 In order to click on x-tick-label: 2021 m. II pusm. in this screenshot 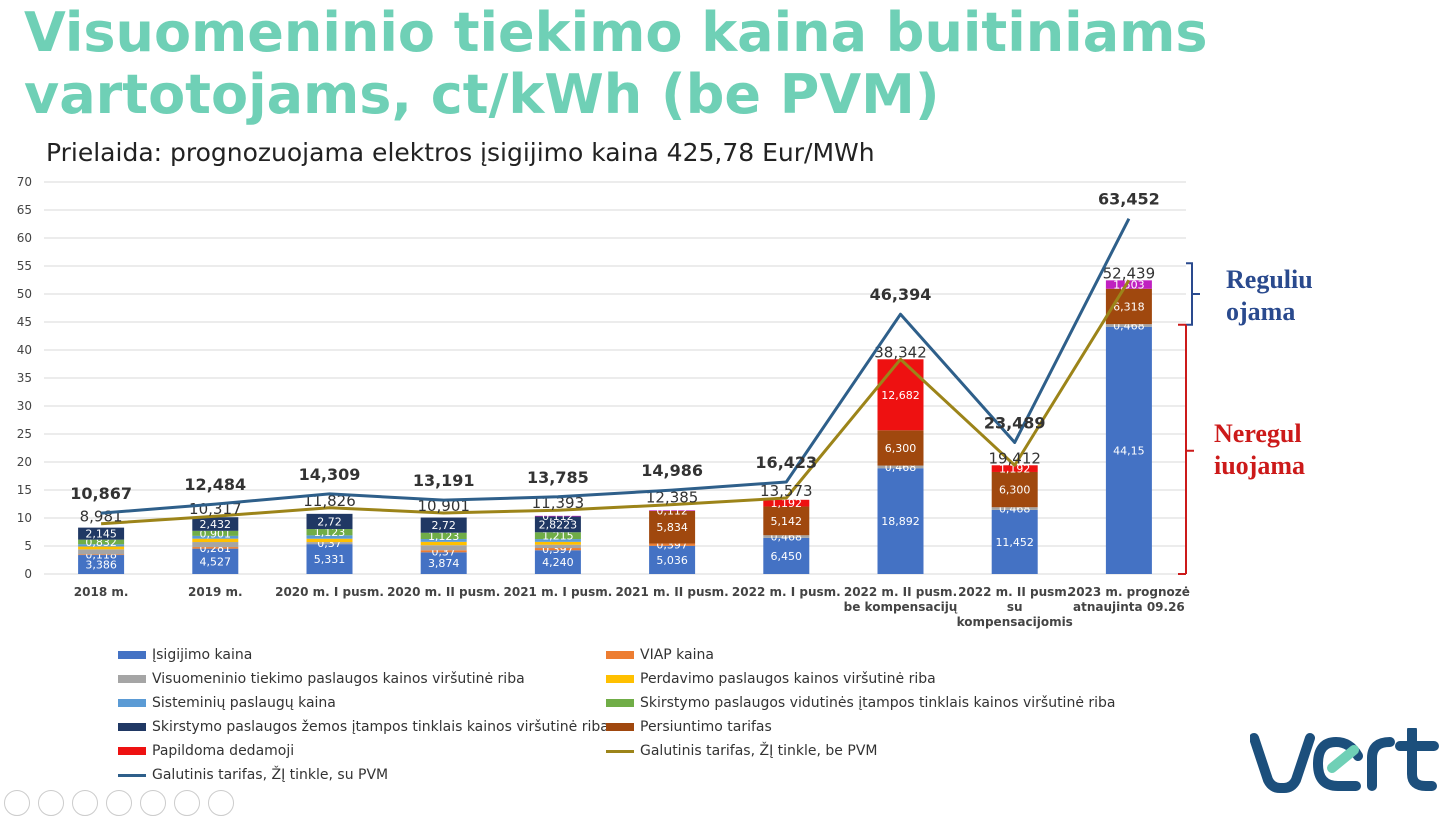, I will do `click(671, 592)`.